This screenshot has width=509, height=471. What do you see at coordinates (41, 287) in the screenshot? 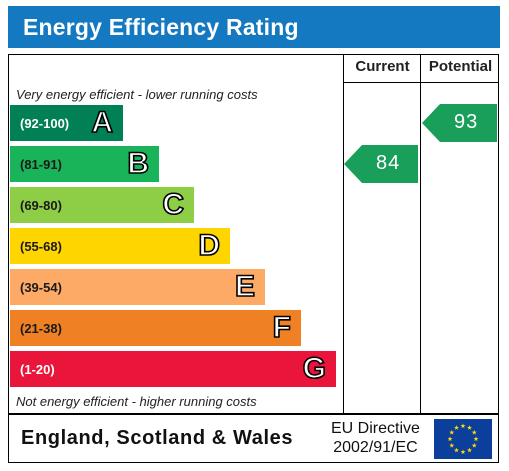
I see `band-e-range: (39-54)` at bounding box center [41, 287].